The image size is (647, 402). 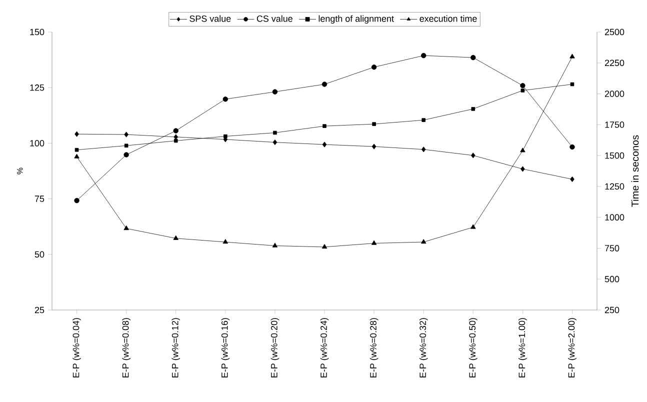 I want to click on x-tick-label: E-P (w%=1.00), so click(x=522, y=348).